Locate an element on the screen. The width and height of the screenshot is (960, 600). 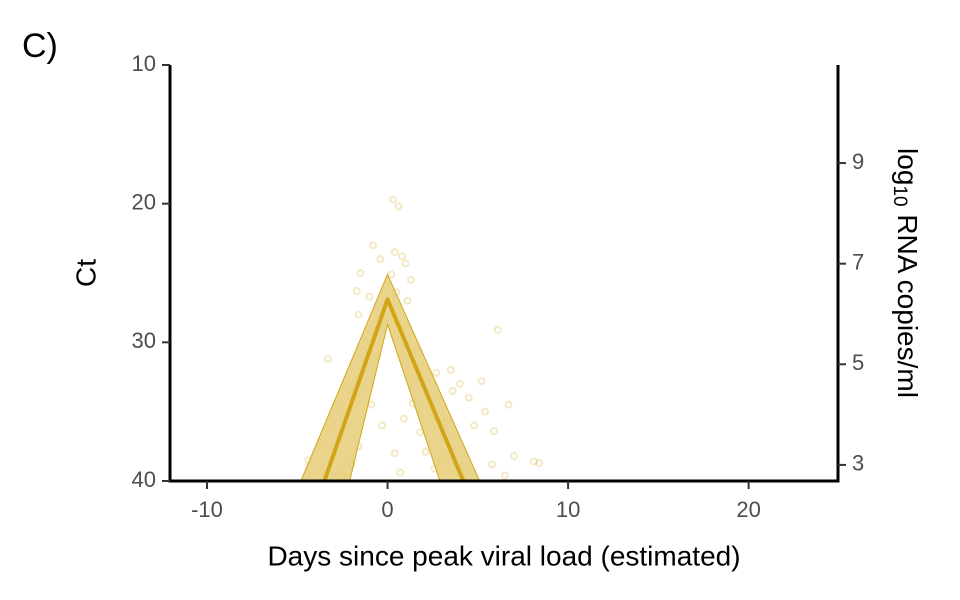
y-tick-label: 20 is located at coordinates (144, 201).